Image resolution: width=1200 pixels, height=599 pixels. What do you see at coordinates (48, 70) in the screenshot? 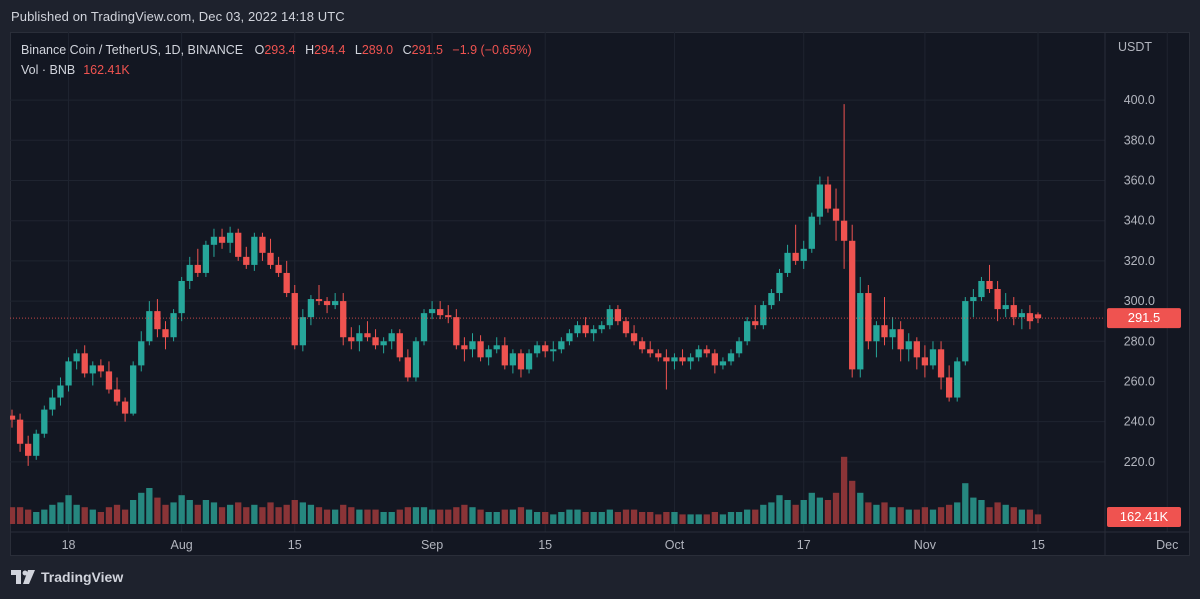
I see `volume-label: Vol · BNB` at bounding box center [48, 70].